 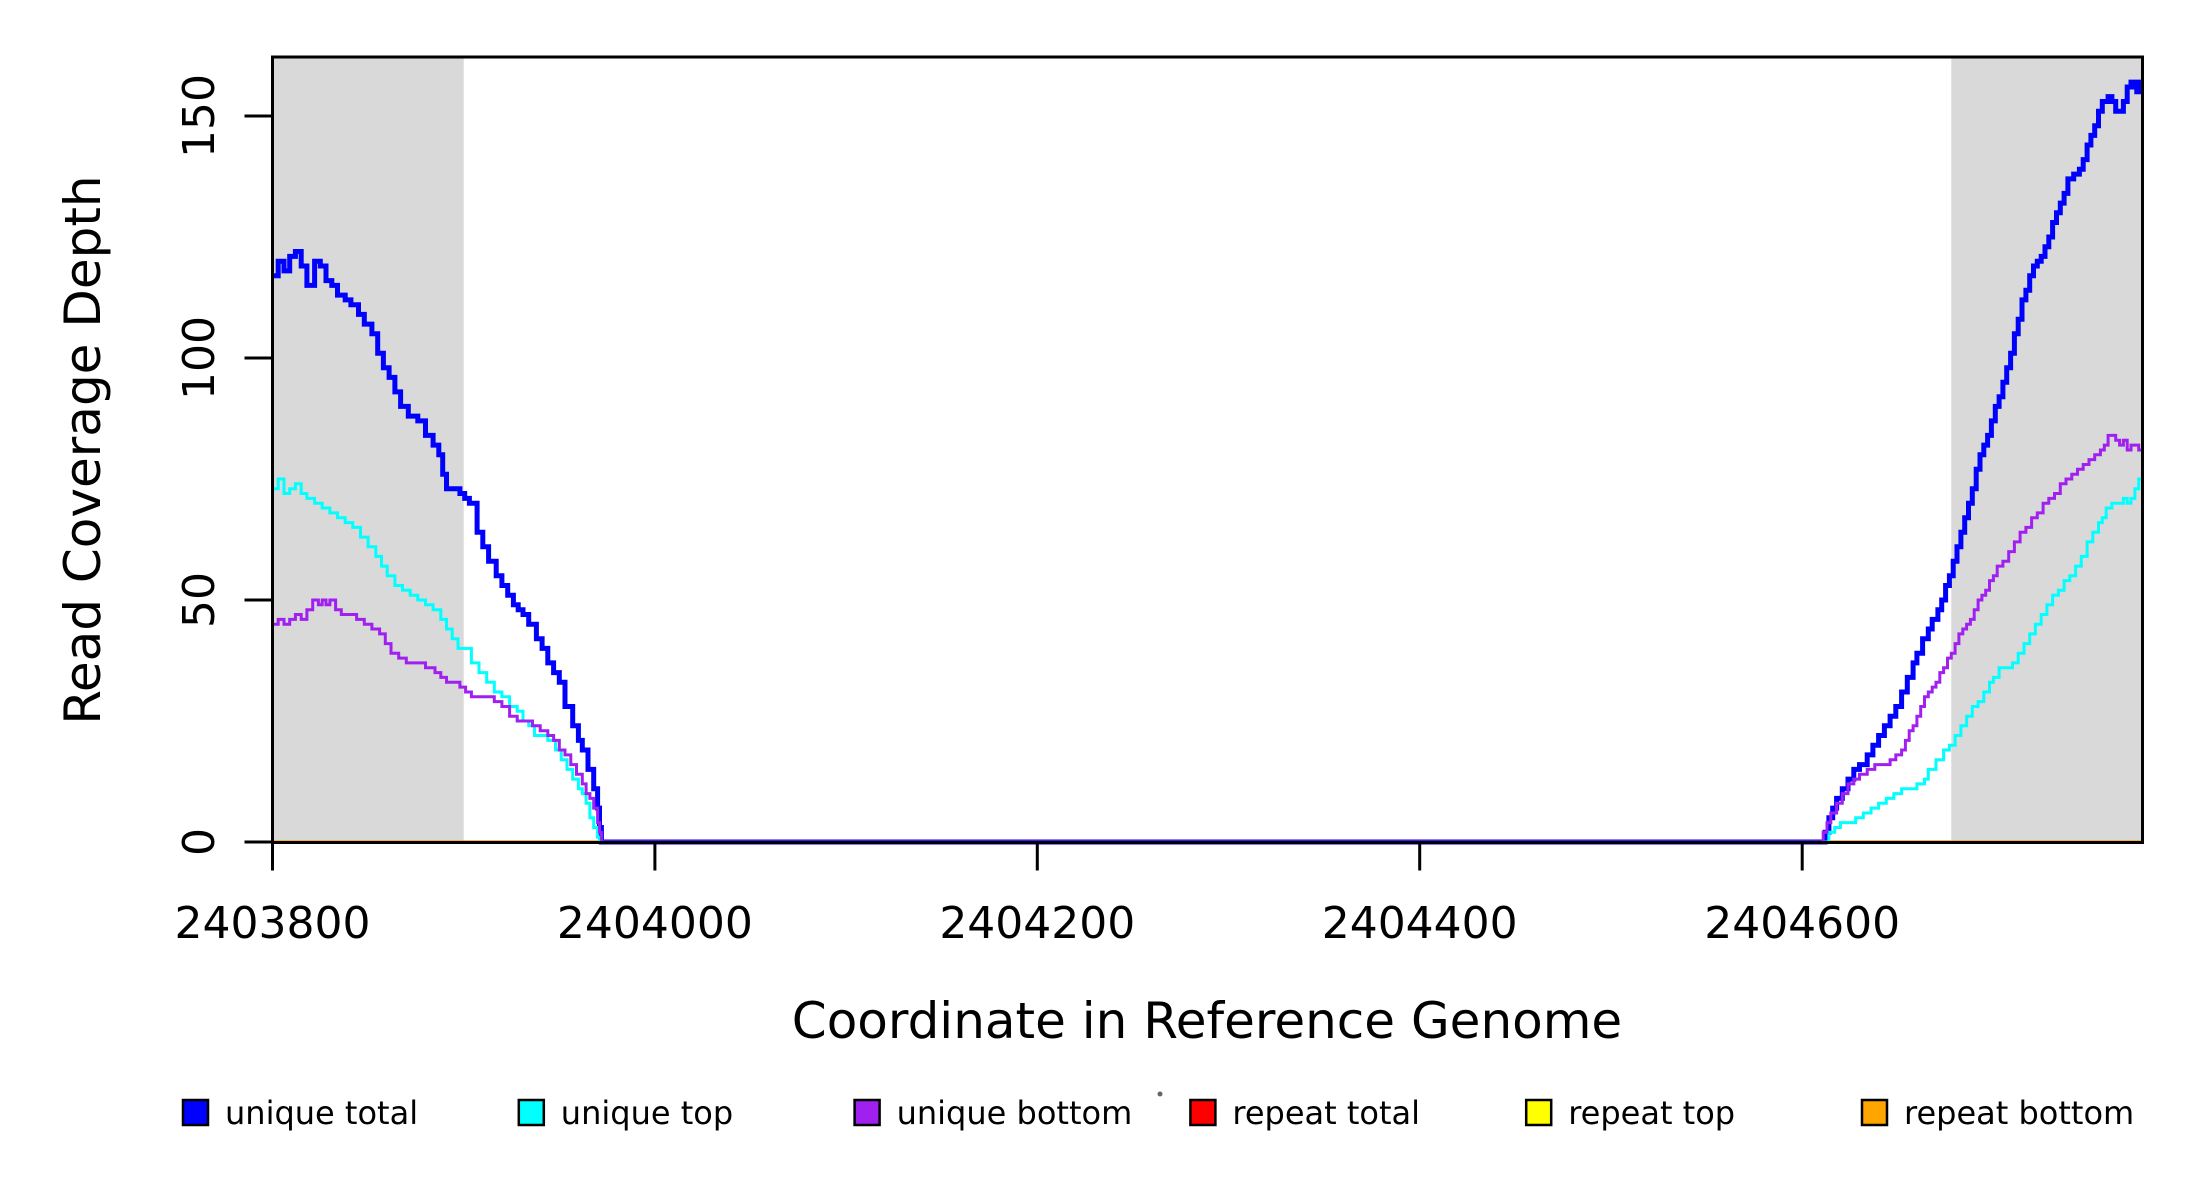 What do you see at coordinates (1651, 1113) in the screenshot?
I see `legend-label-repeat-top: repeat top` at bounding box center [1651, 1113].